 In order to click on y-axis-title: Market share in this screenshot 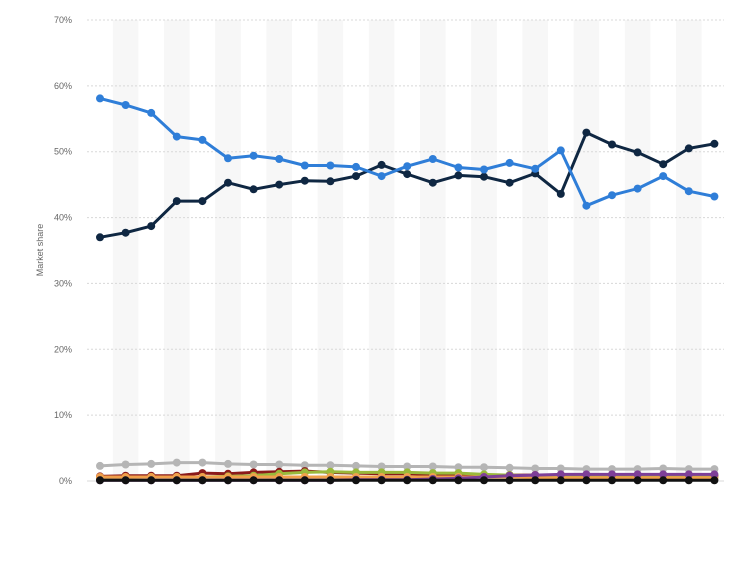, I will do `click(40, 250)`.